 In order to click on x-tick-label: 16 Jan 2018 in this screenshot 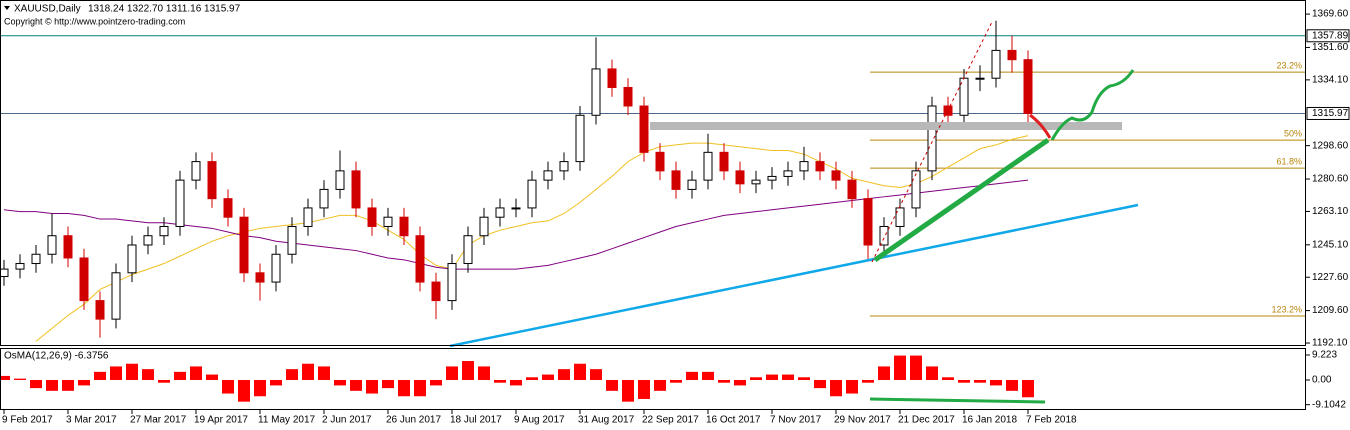, I will do `click(989, 420)`.